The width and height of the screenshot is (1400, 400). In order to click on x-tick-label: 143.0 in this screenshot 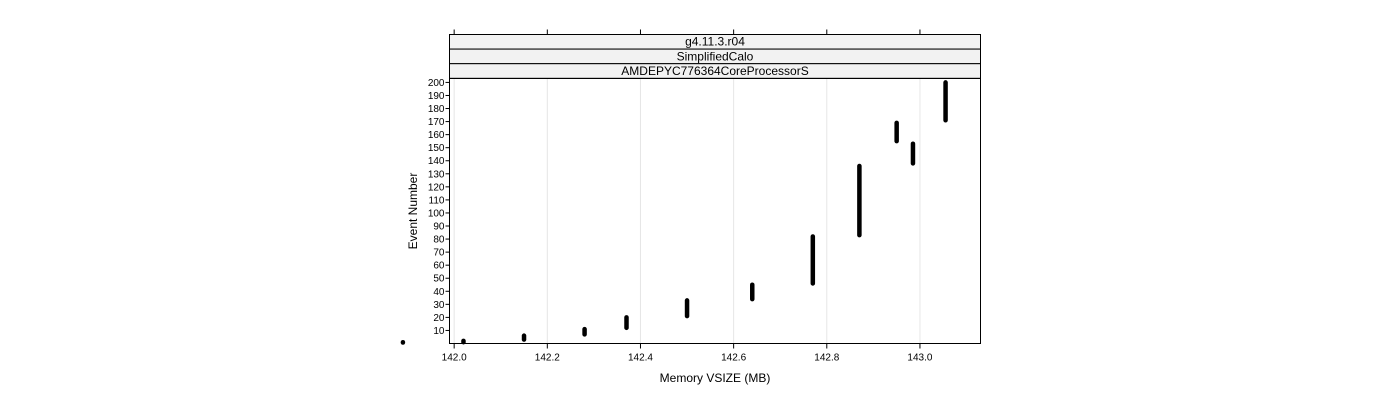, I will do `click(919, 358)`.